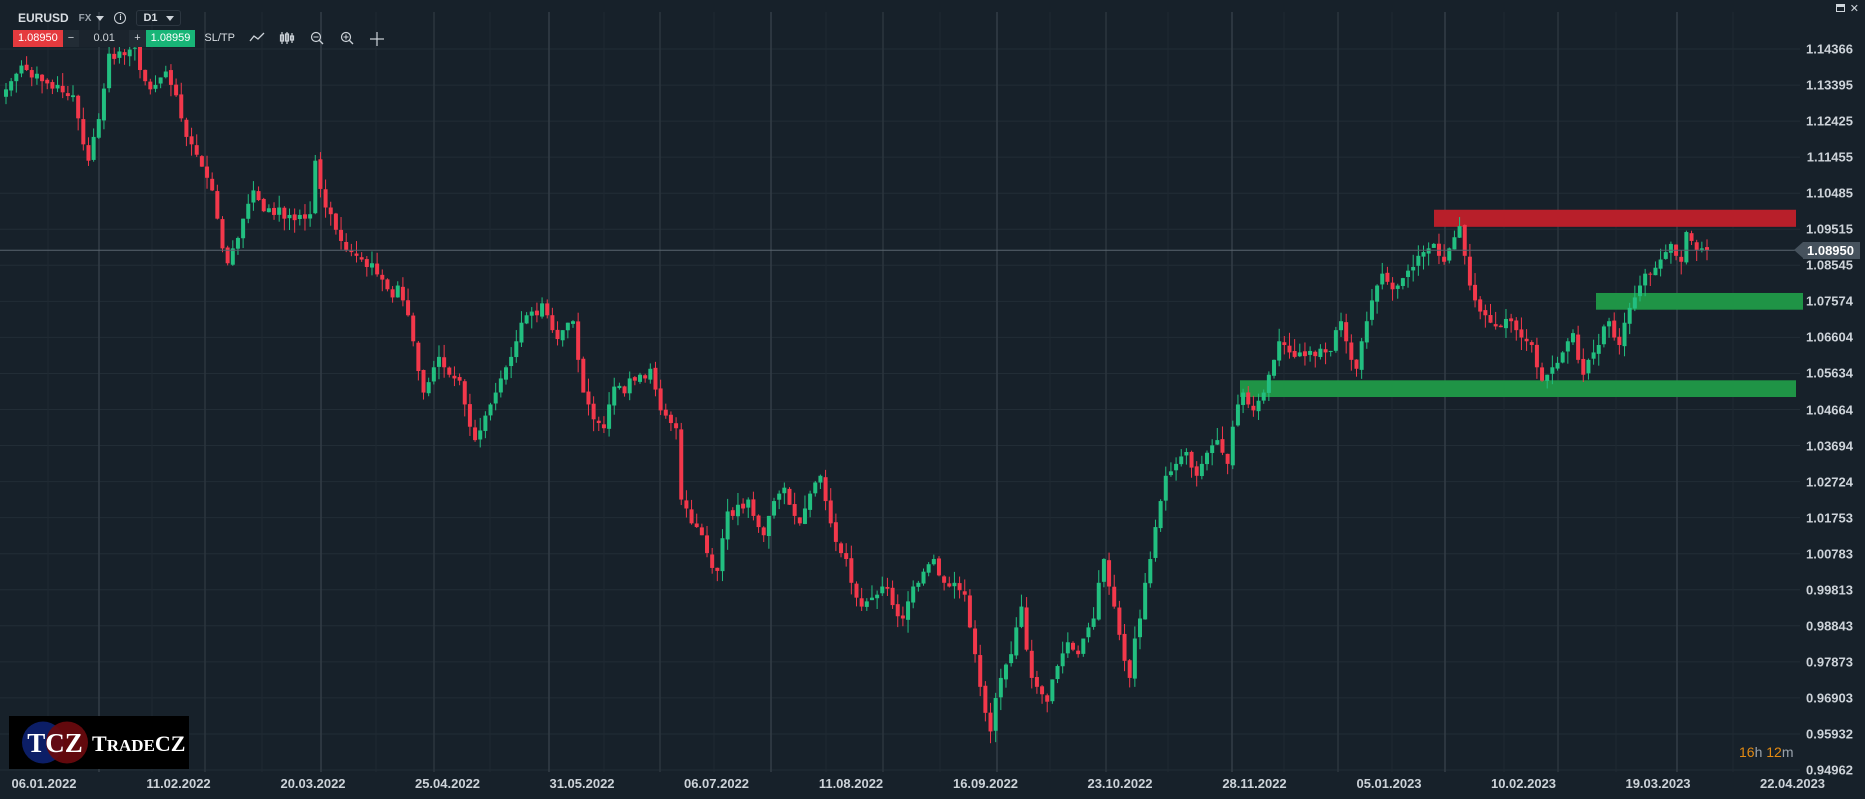  Describe the element at coordinates (120, 18) in the screenshot. I see `info-icon: i` at that location.